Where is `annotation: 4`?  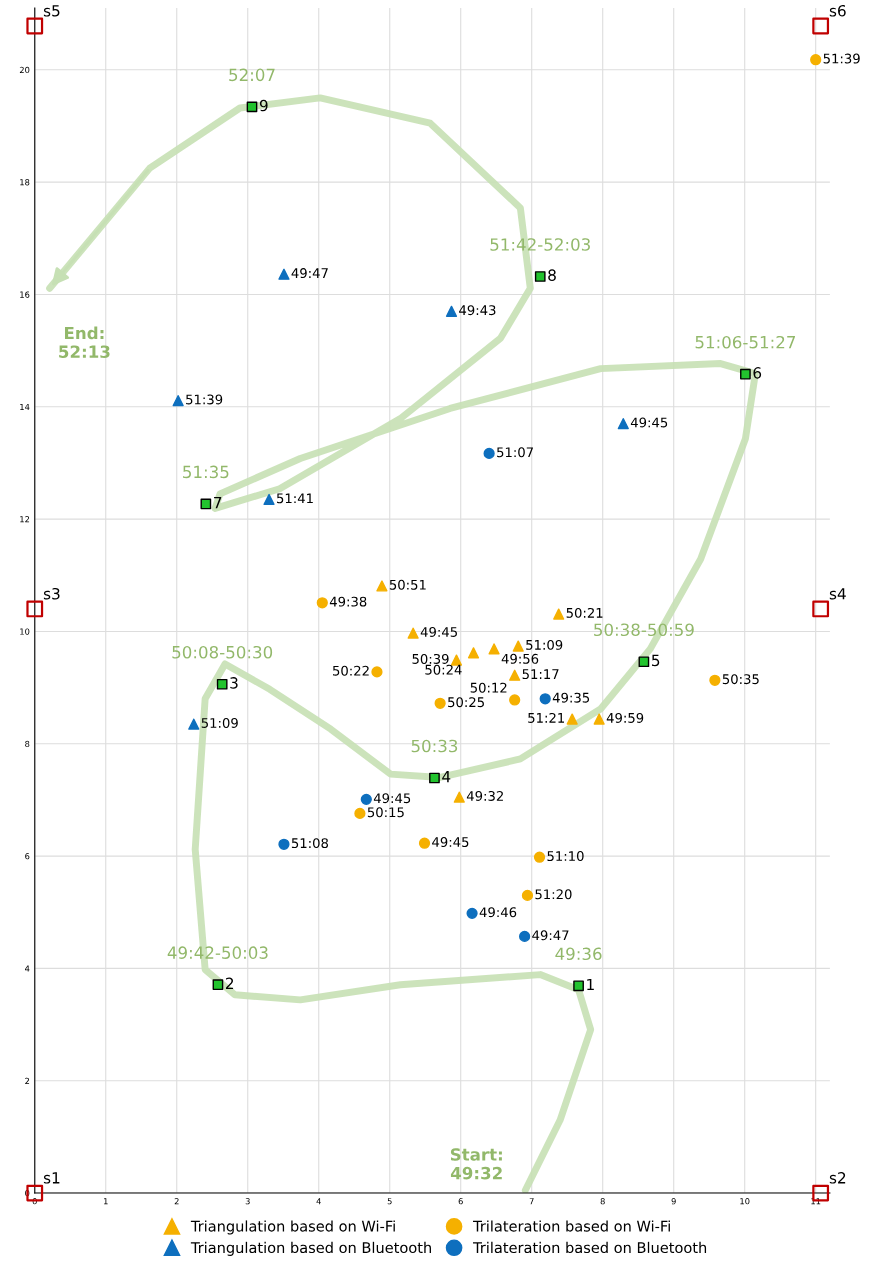
annotation: 4 is located at coordinates (446, 777).